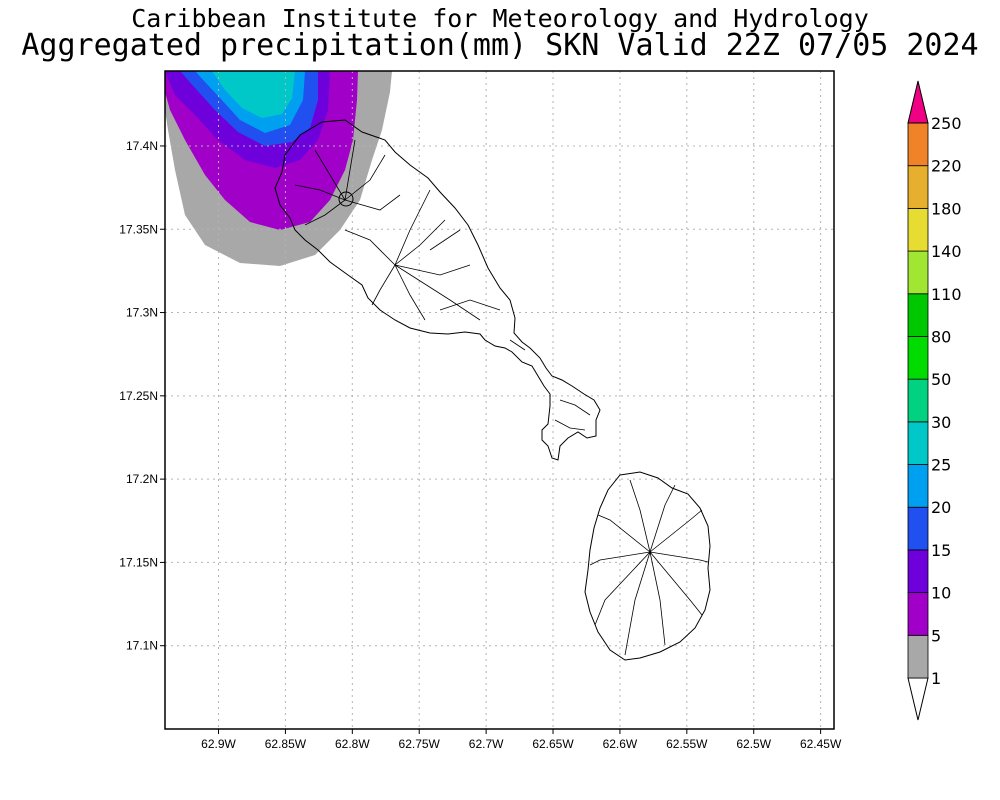 This screenshot has width=1000, height=800. I want to click on y-tick-label: 17.2N, so click(142, 479).